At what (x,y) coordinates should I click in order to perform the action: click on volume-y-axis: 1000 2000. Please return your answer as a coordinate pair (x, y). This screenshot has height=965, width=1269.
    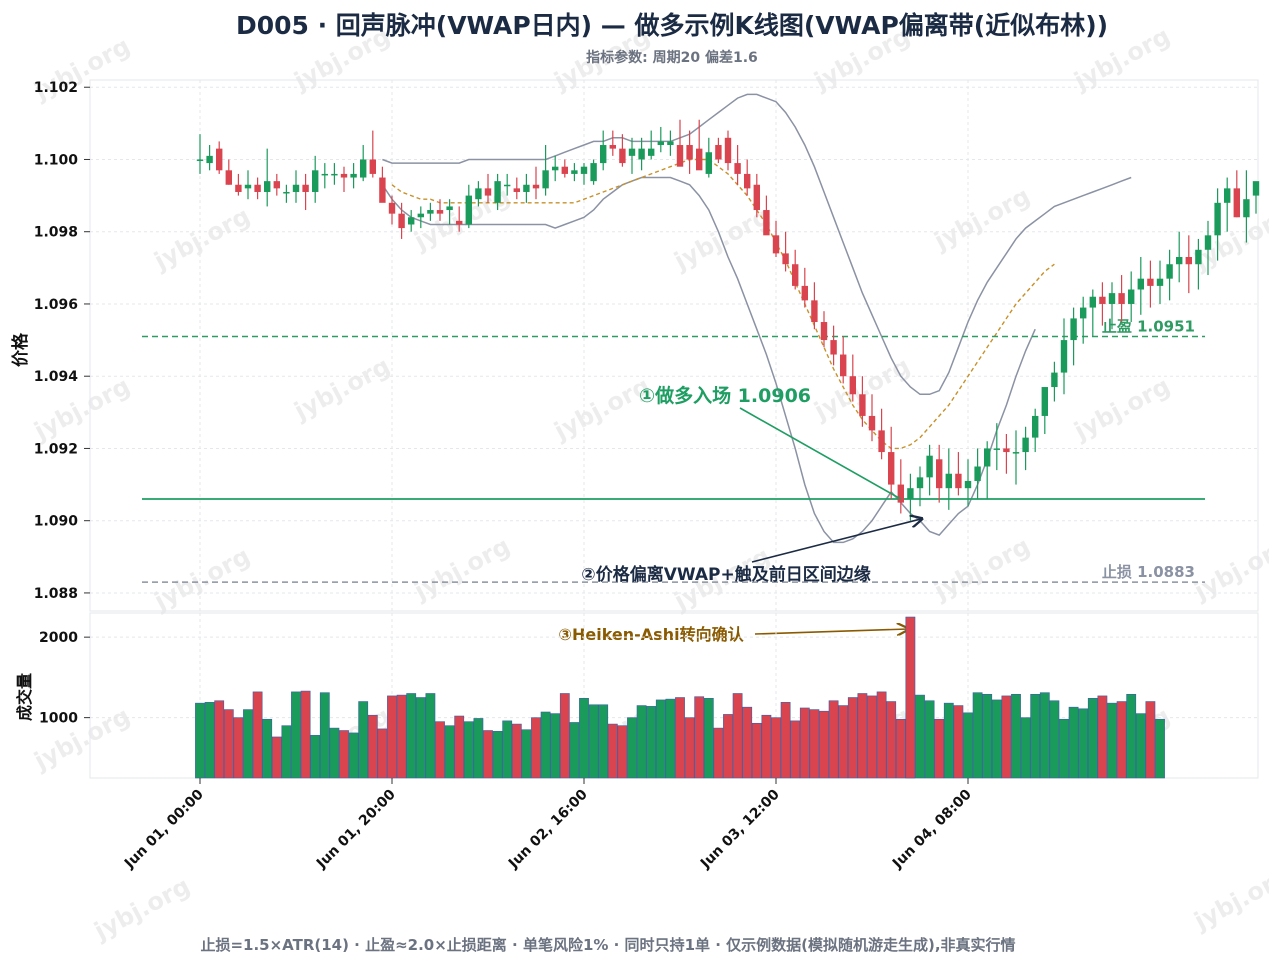
    Looking at the image, I should click on (64, 678).